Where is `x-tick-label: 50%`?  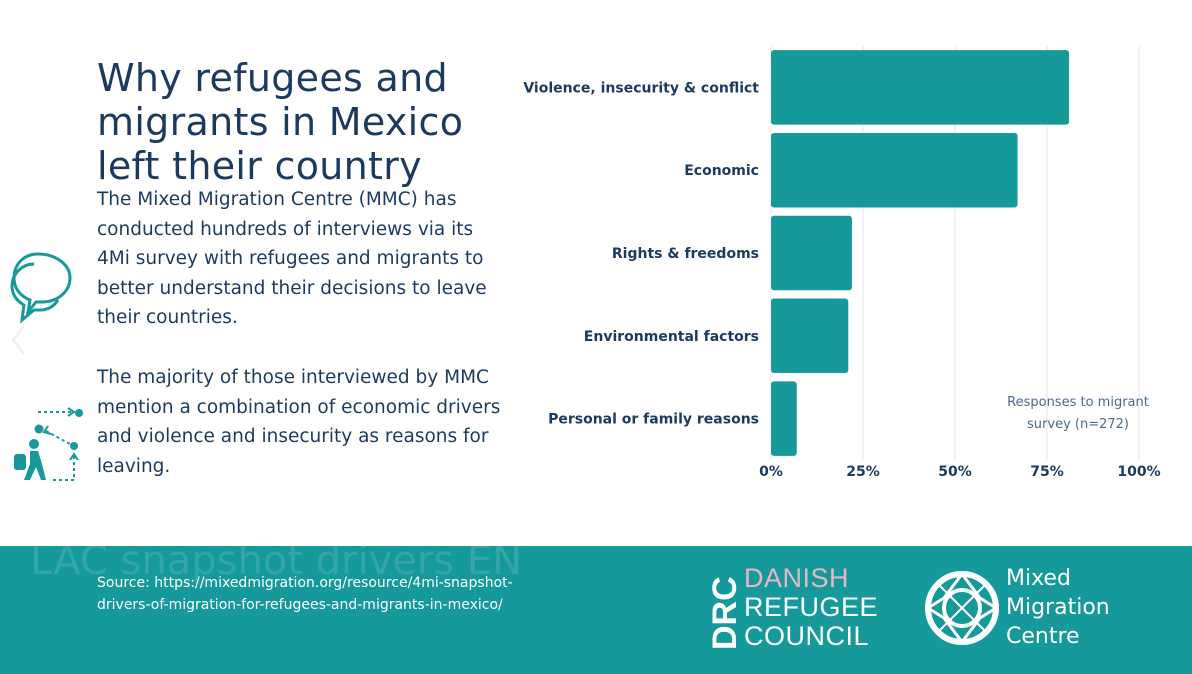 x-tick-label: 50% is located at coordinates (955, 472).